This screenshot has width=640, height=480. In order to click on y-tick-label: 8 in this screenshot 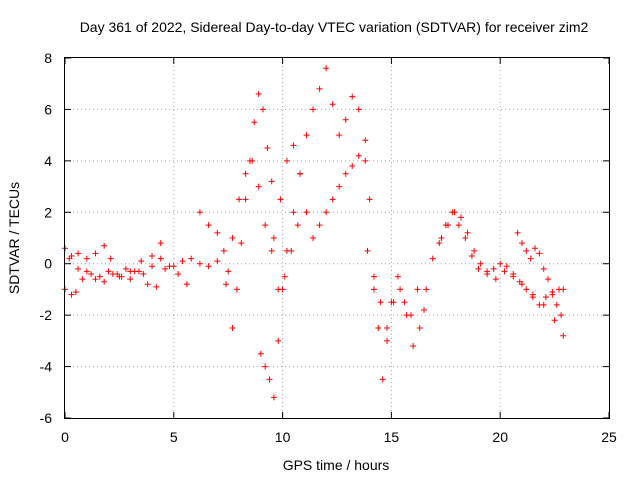, I will do `click(48, 58)`.